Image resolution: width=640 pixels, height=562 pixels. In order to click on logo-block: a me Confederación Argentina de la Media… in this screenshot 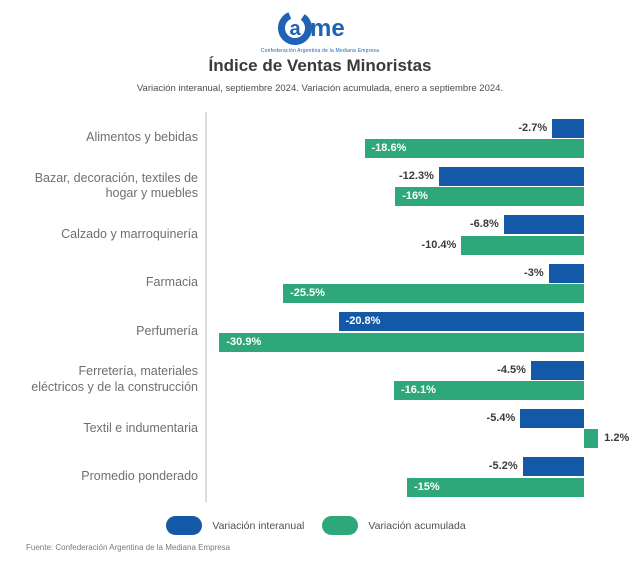, I will do `click(320, 30)`.